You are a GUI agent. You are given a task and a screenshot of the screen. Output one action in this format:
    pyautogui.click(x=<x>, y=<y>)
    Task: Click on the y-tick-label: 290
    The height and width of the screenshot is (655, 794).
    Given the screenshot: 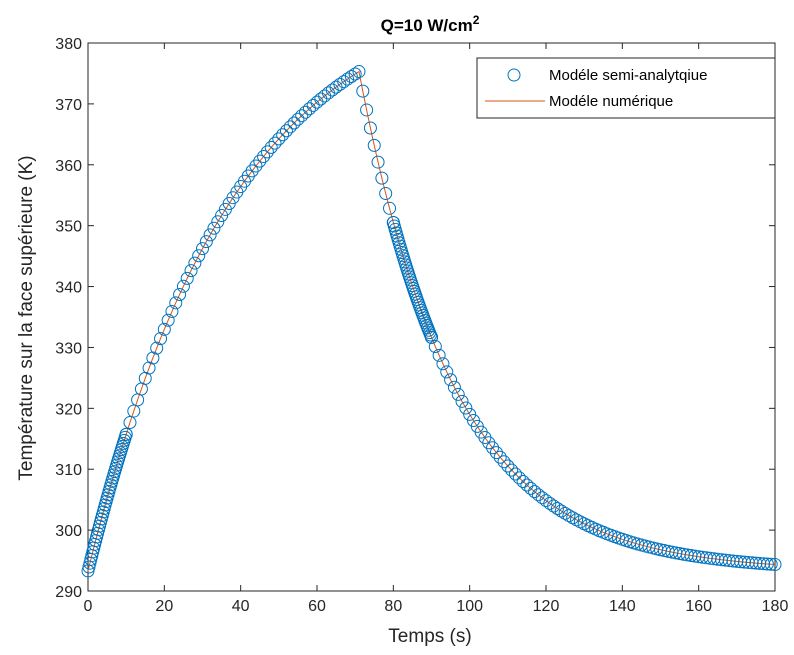 What is the action you would take?
    pyautogui.click(x=68, y=592)
    